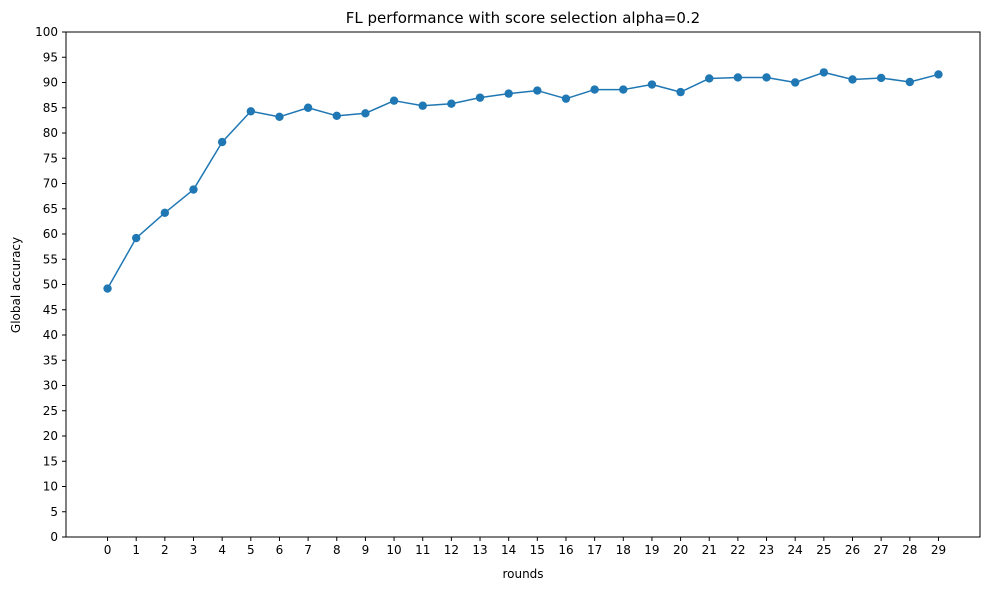  I want to click on x-tick-label: 9, so click(366, 550).